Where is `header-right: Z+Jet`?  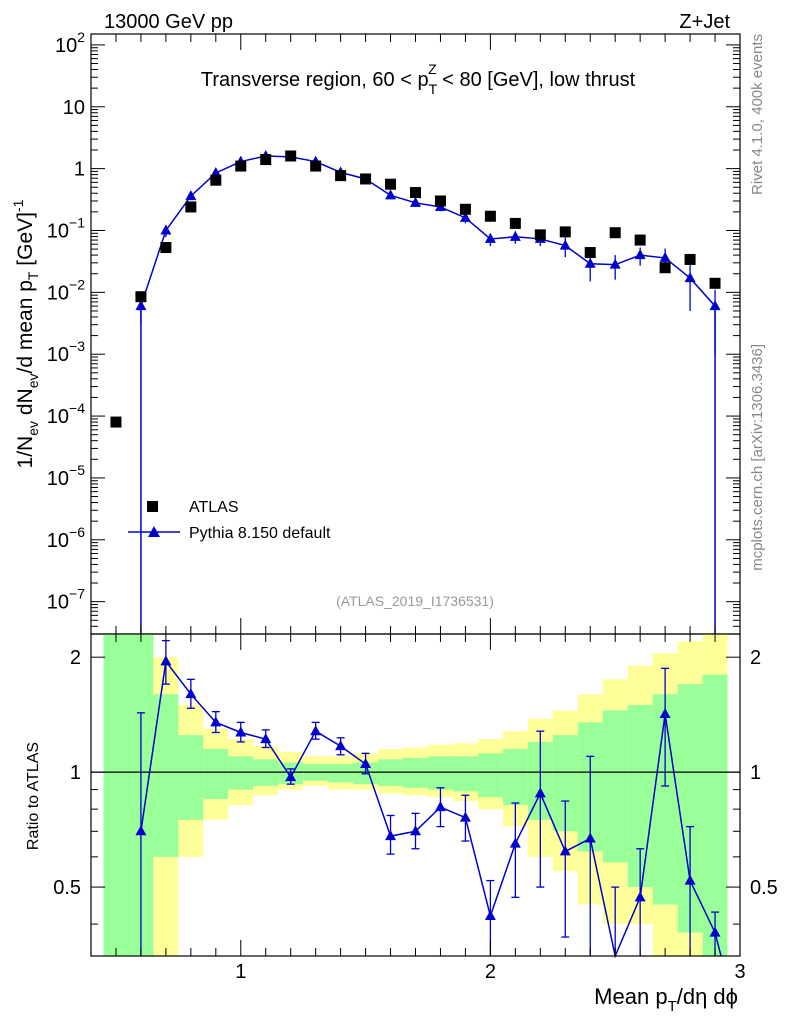 header-right: Z+Jet is located at coordinates (704, 22).